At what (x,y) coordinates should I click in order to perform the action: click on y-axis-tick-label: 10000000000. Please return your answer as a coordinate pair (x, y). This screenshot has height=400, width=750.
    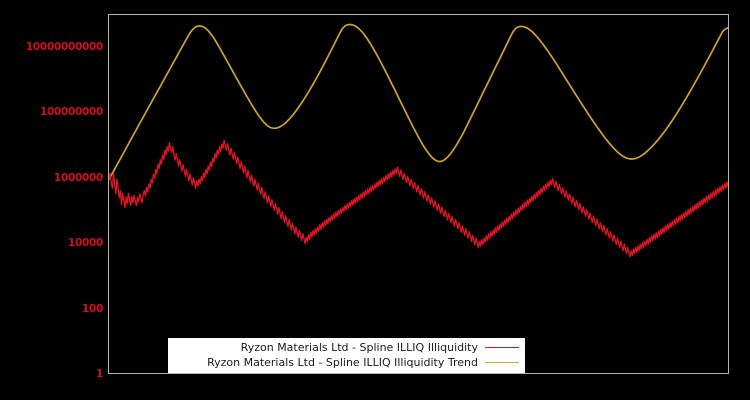
    Looking at the image, I should click on (64, 46).